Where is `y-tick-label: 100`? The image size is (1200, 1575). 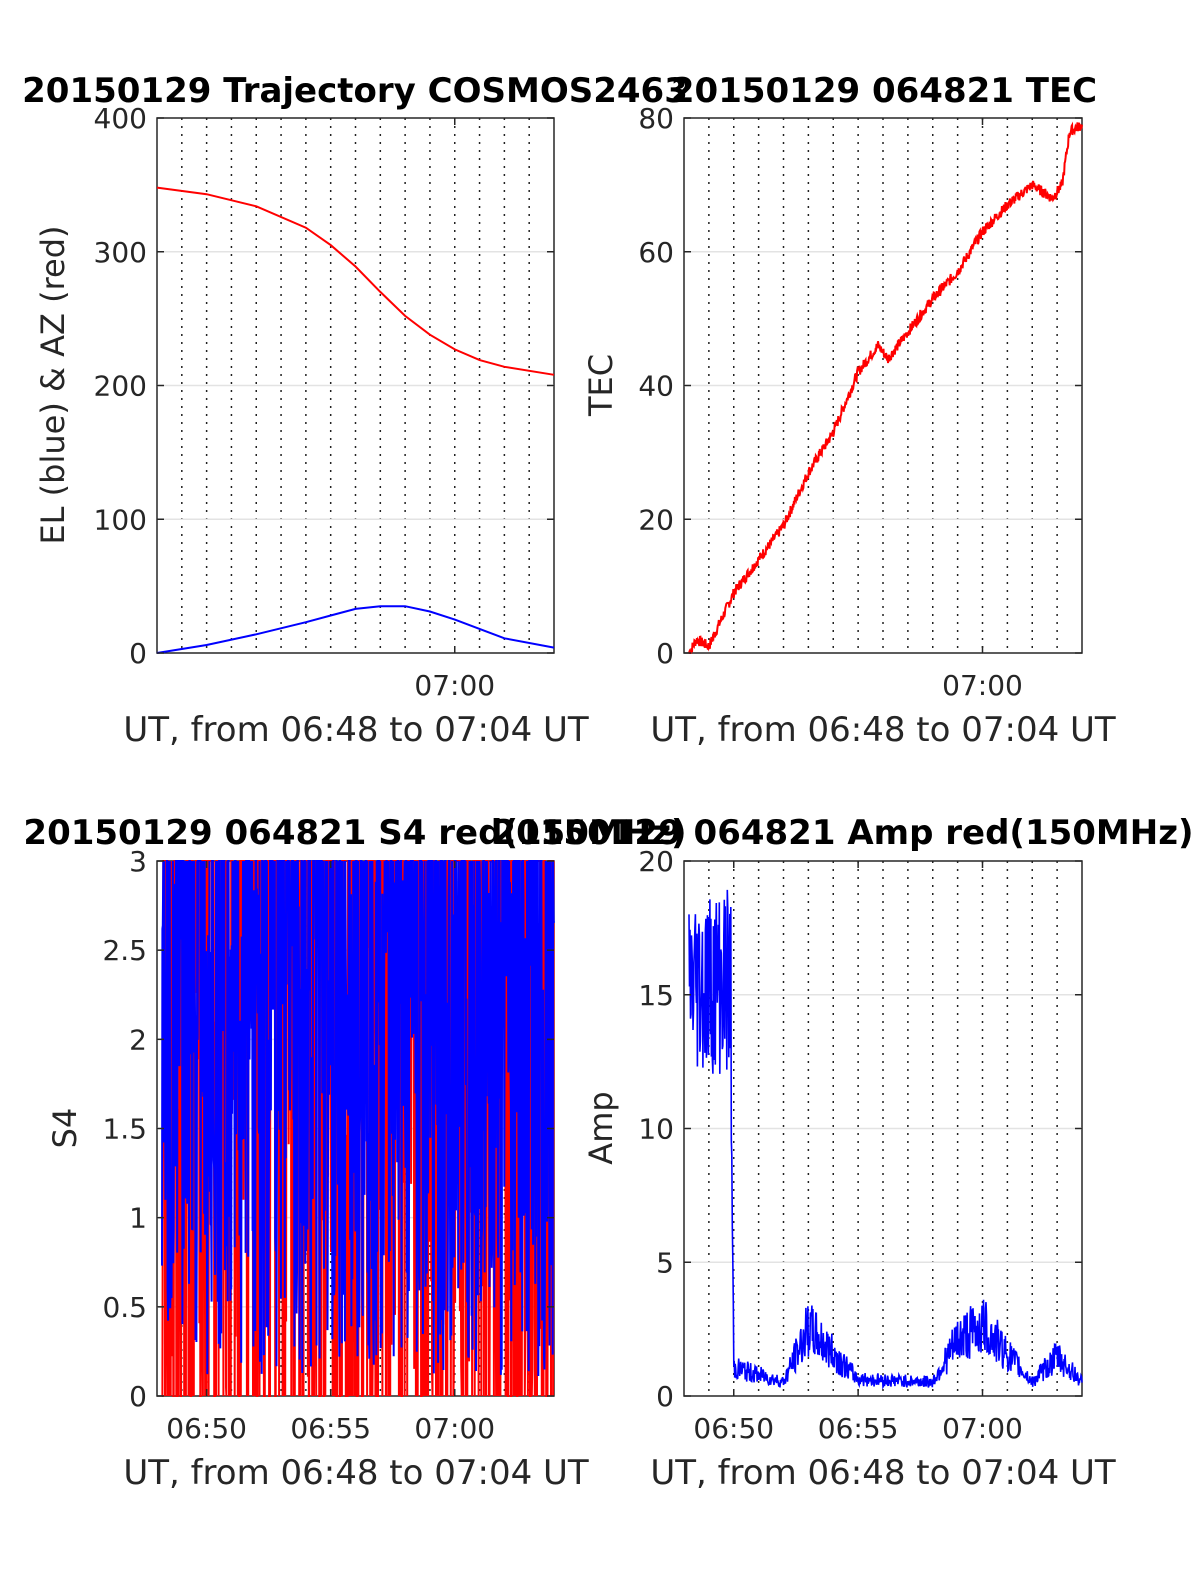 y-tick-label: 100 is located at coordinates (120, 519).